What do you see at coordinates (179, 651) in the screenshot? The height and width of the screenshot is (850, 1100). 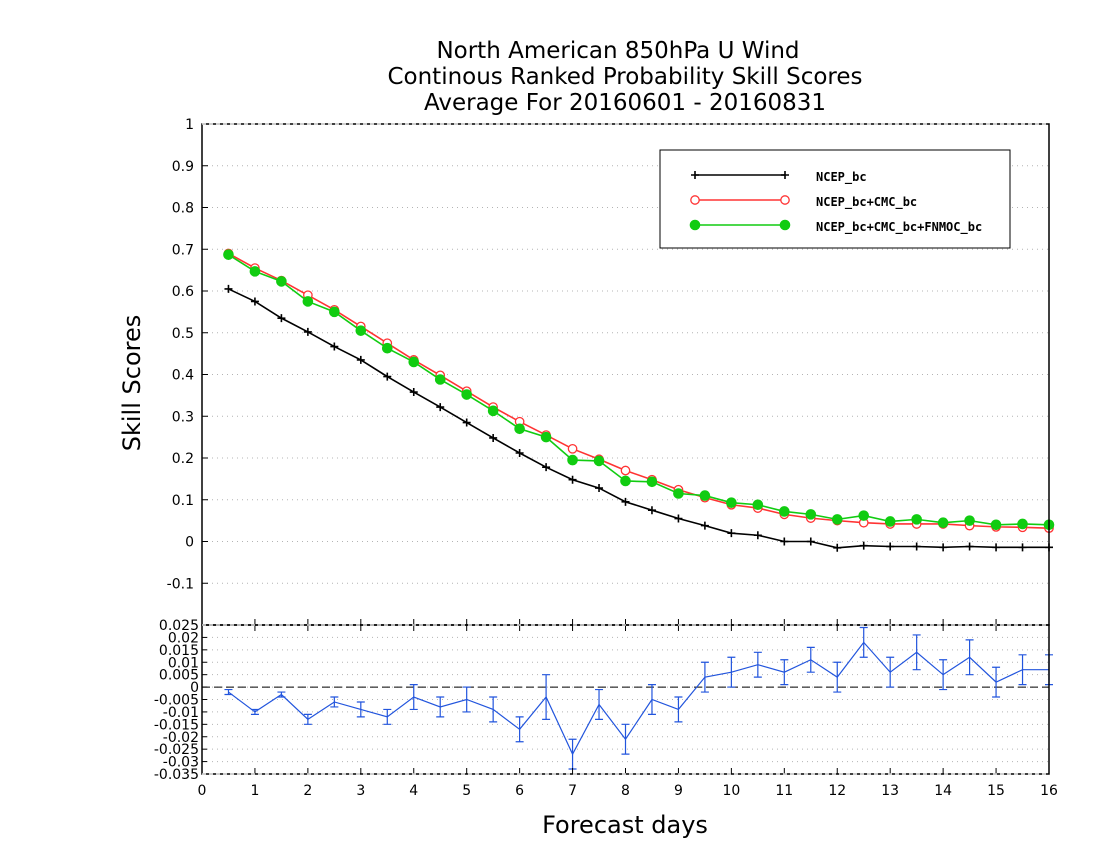 I see `bottom-y-tick-label: 0.015` at bounding box center [179, 651].